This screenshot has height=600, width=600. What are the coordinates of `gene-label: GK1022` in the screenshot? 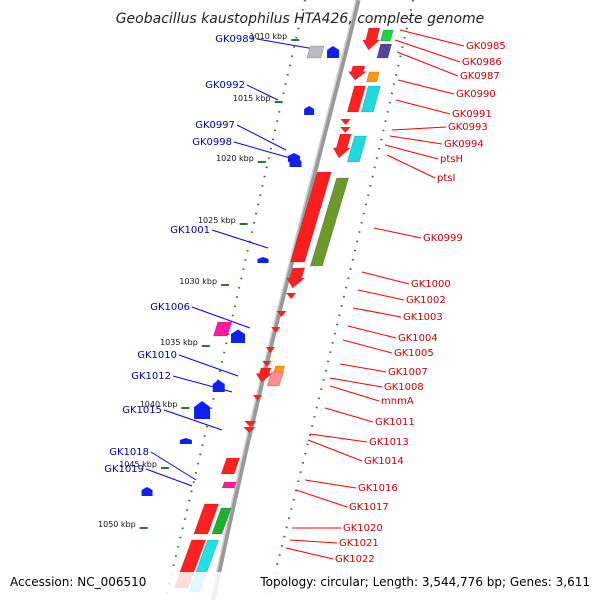 It's located at (355, 559).